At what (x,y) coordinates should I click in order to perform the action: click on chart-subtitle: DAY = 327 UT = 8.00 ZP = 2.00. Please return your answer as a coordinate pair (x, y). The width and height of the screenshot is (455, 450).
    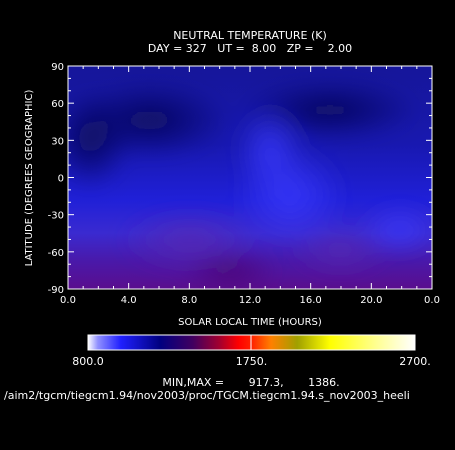
    Looking at the image, I should click on (250, 48).